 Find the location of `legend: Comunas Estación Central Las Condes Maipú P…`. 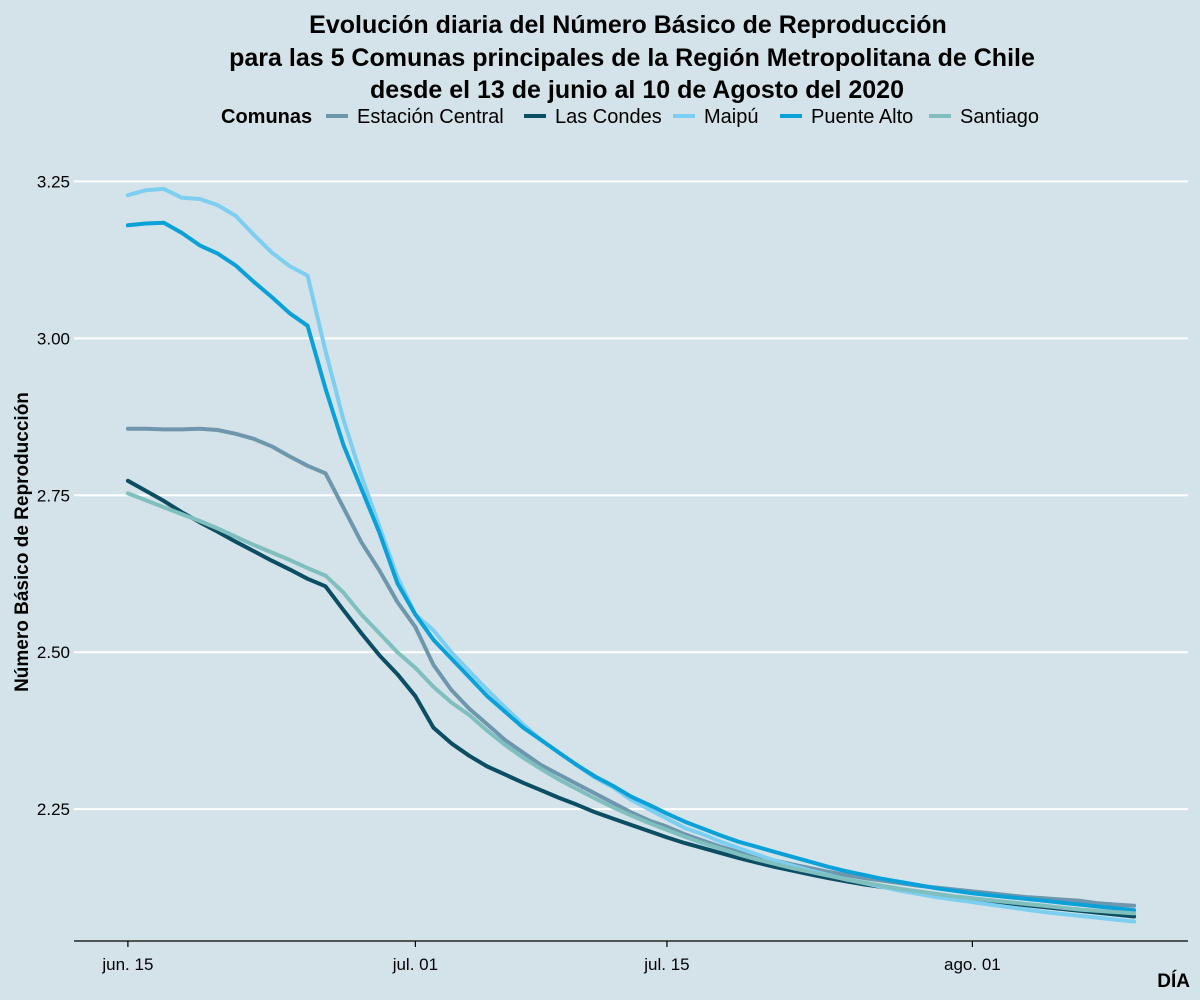

legend: Comunas Estación Central Las Condes Maipú P… is located at coordinates (630, 117).